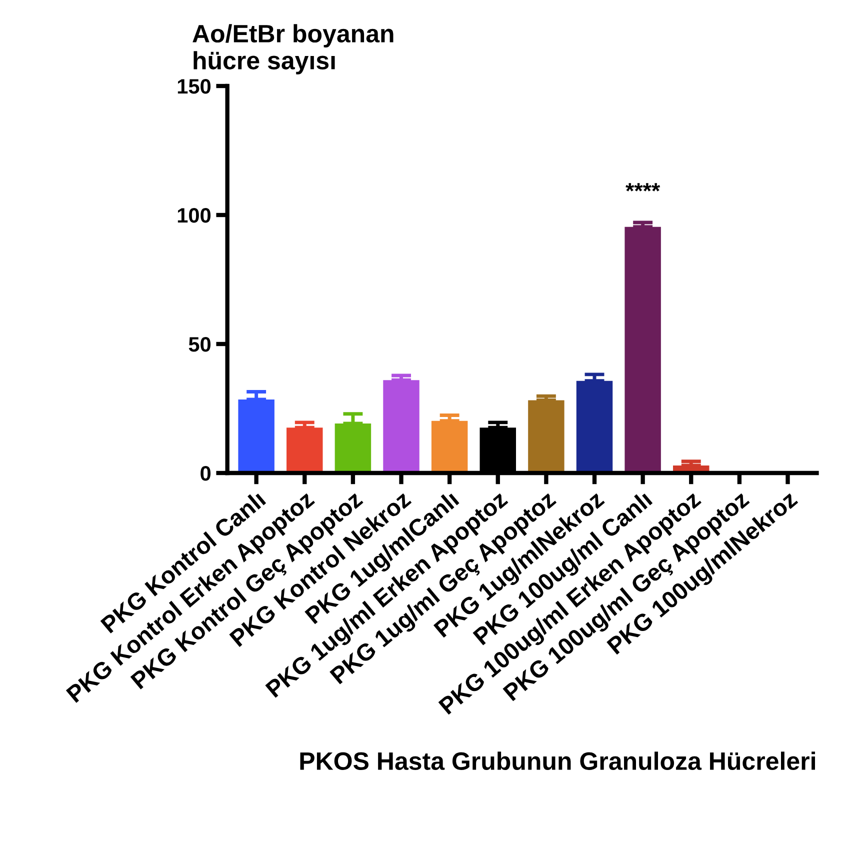 The height and width of the screenshot is (860, 842). I want to click on y-tick-label: 0, so click(205, 473).